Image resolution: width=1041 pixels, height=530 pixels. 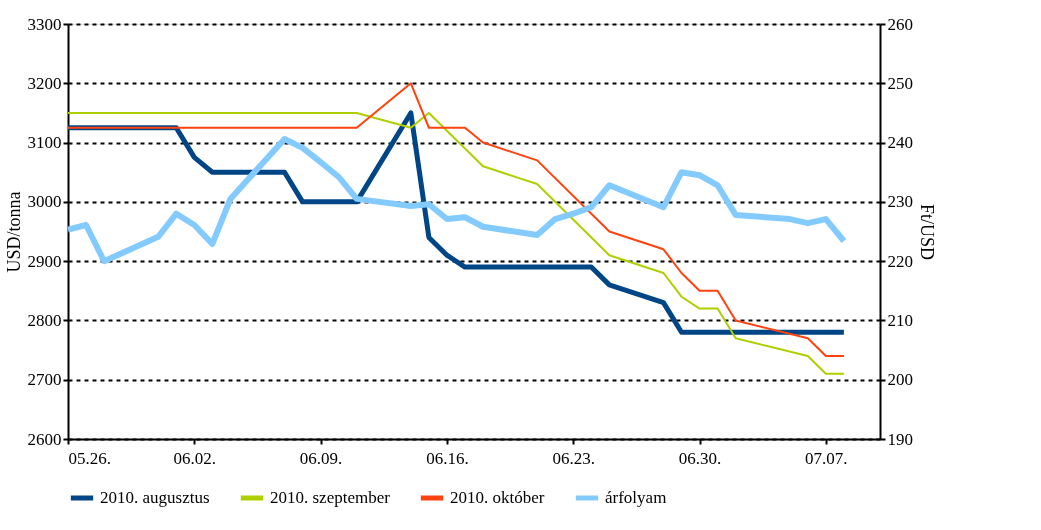 I want to click on legend-label: 2010. szeptember, so click(x=330, y=497).